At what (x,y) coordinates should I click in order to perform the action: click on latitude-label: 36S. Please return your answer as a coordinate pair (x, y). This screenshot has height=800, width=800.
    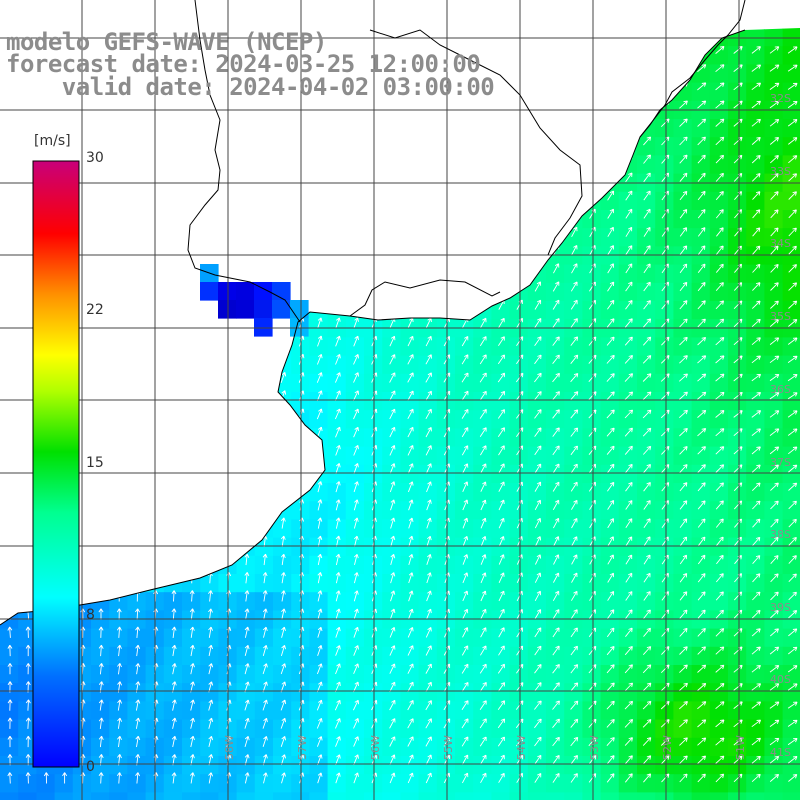
    Looking at the image, I should click on (780, 389).